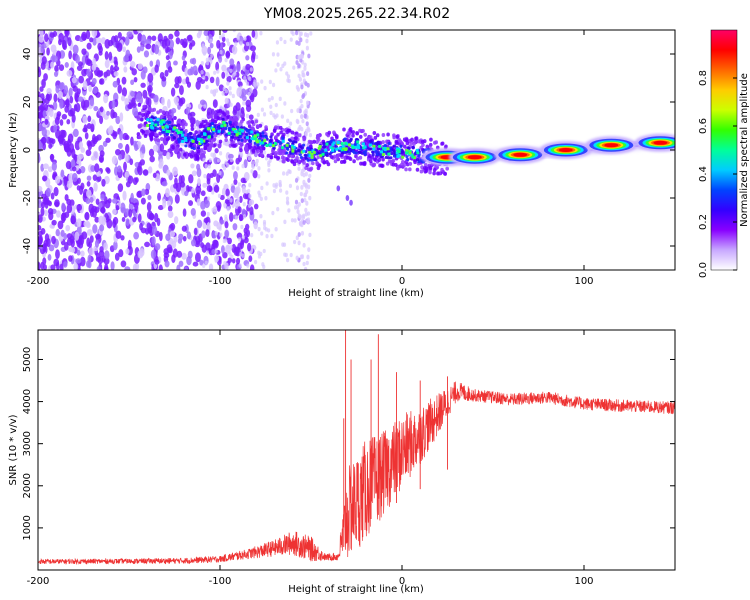  I want to click on snr-xtick-label: -100, so click(220, 581).